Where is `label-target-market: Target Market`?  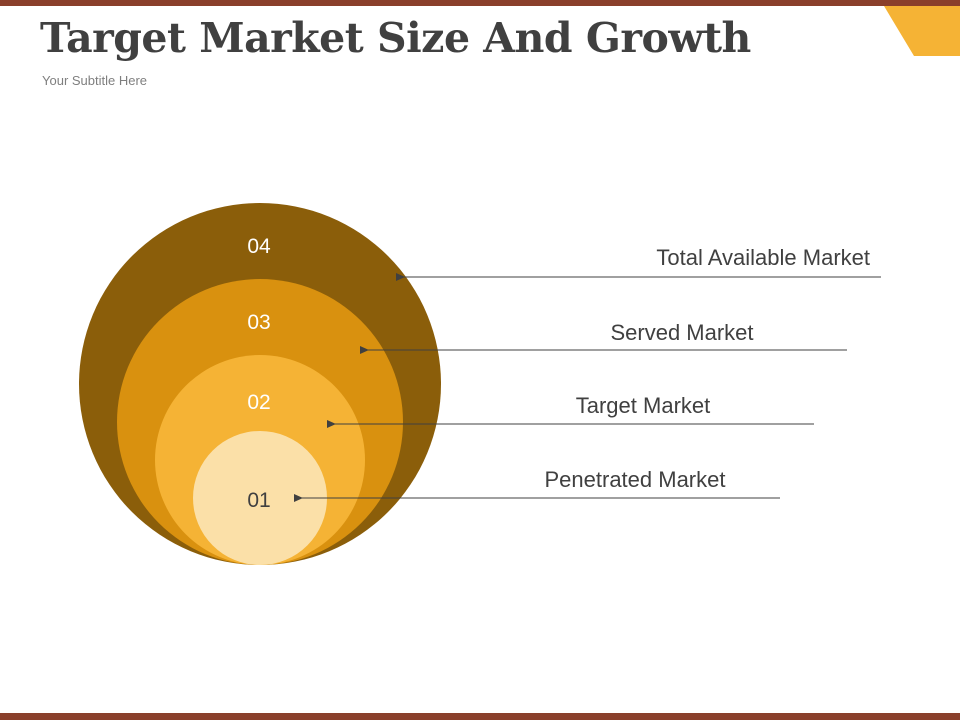 label-target-market: Target Market is located at coordinates (643, 405).